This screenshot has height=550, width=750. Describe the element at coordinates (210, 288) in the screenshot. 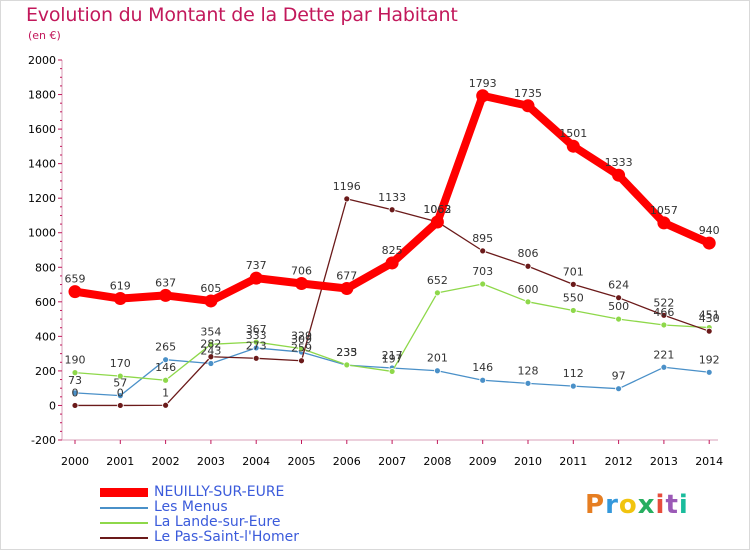

I see `data-label: 605` at that location.